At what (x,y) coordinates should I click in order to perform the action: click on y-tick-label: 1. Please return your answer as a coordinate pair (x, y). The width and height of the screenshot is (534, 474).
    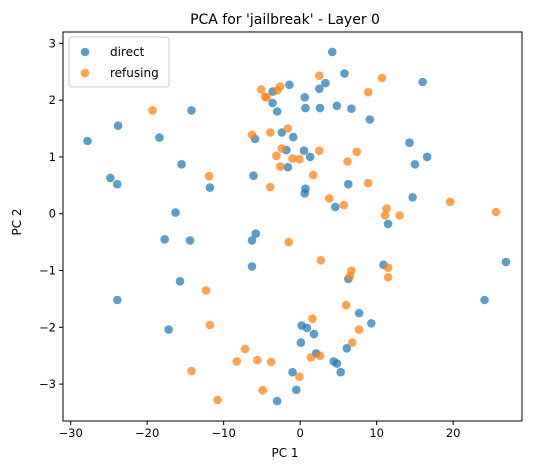
    Looking at the image, I should click on (52, 157).